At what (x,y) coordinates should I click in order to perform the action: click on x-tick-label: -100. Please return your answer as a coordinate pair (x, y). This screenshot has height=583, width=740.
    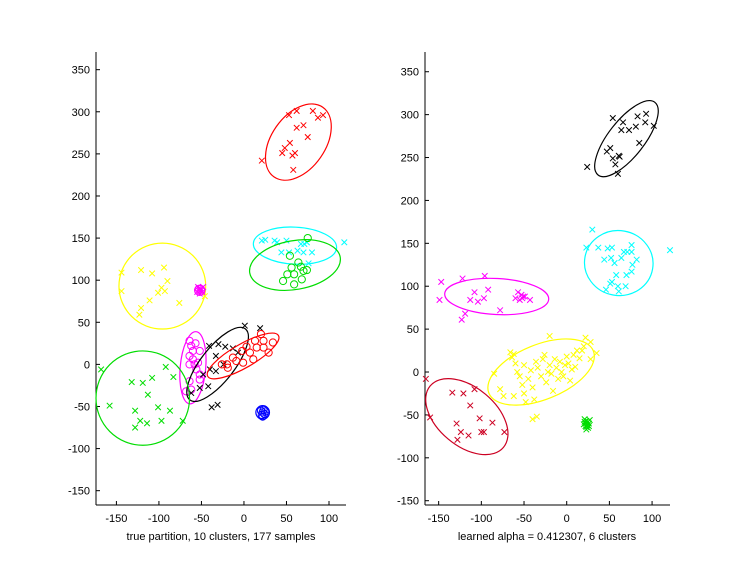
    Looking at the image, I should click on (481, 519).